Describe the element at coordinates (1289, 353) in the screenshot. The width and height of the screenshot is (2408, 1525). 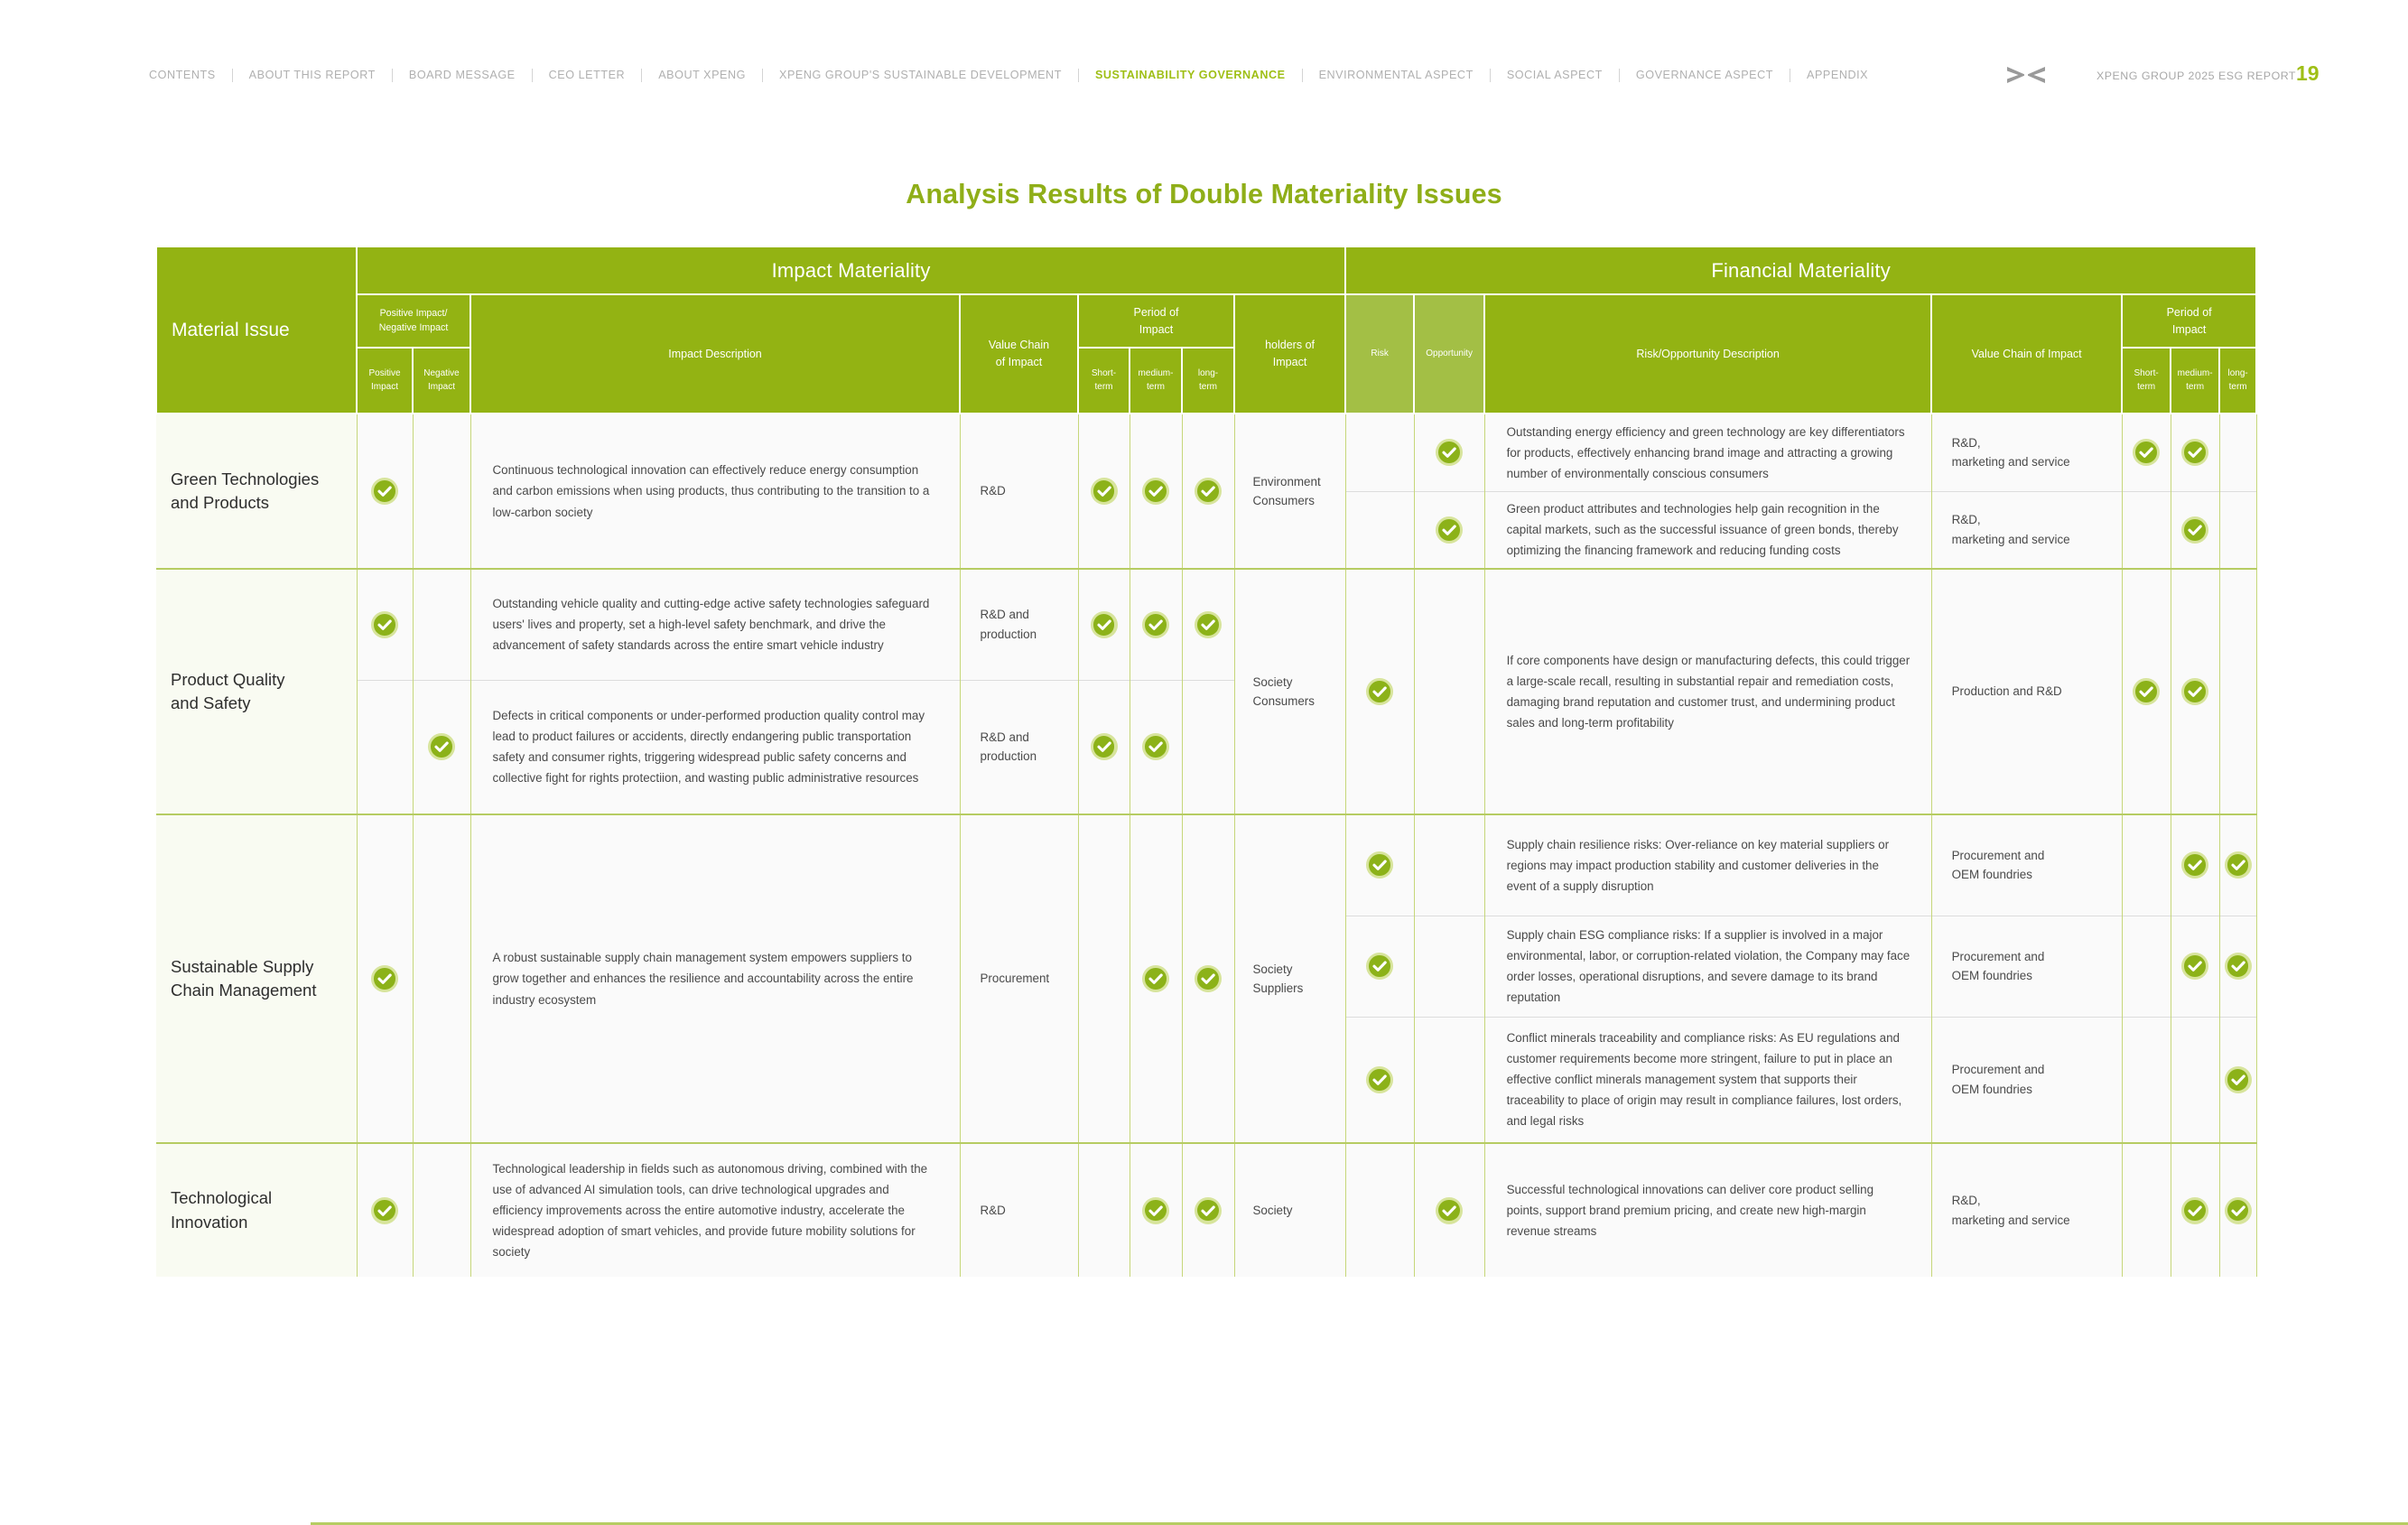
I see `header-holders-of-impact: holders of Impact` at that location.